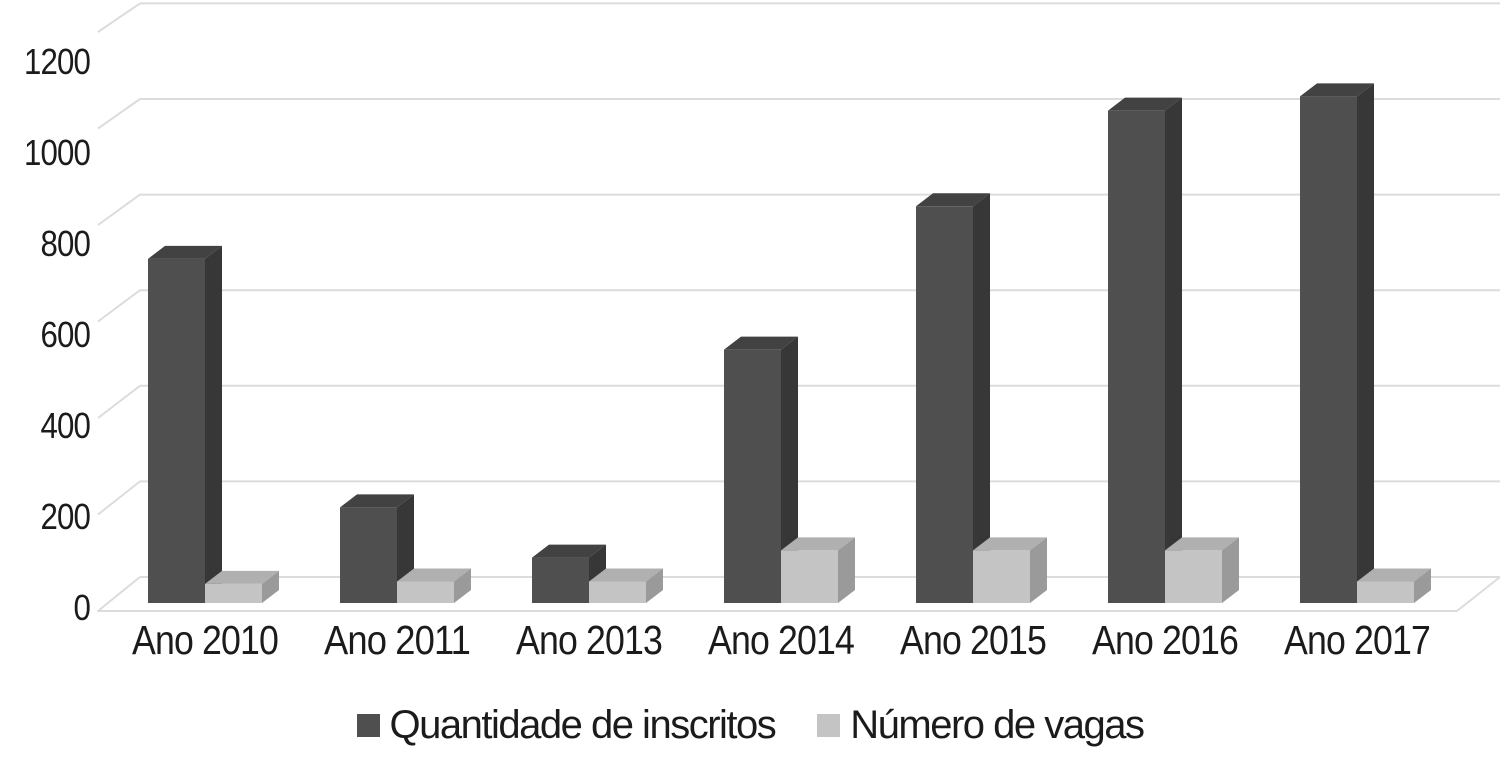  I want to click on bar-s1-ano-2014, so click(809, 576).